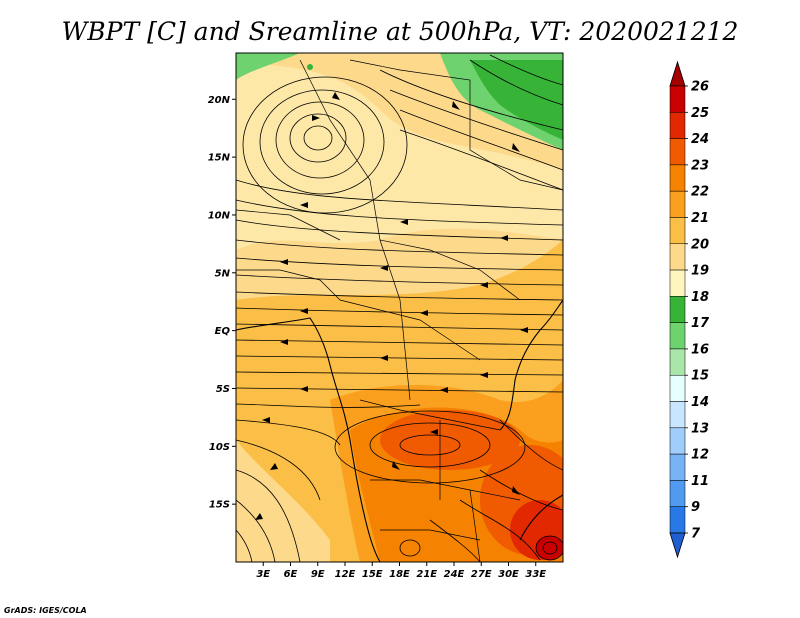  What do you see at coordinates (695, 507) in the screenshot?
I see `colorbar-label: 9` at bounding box center [695, 507].